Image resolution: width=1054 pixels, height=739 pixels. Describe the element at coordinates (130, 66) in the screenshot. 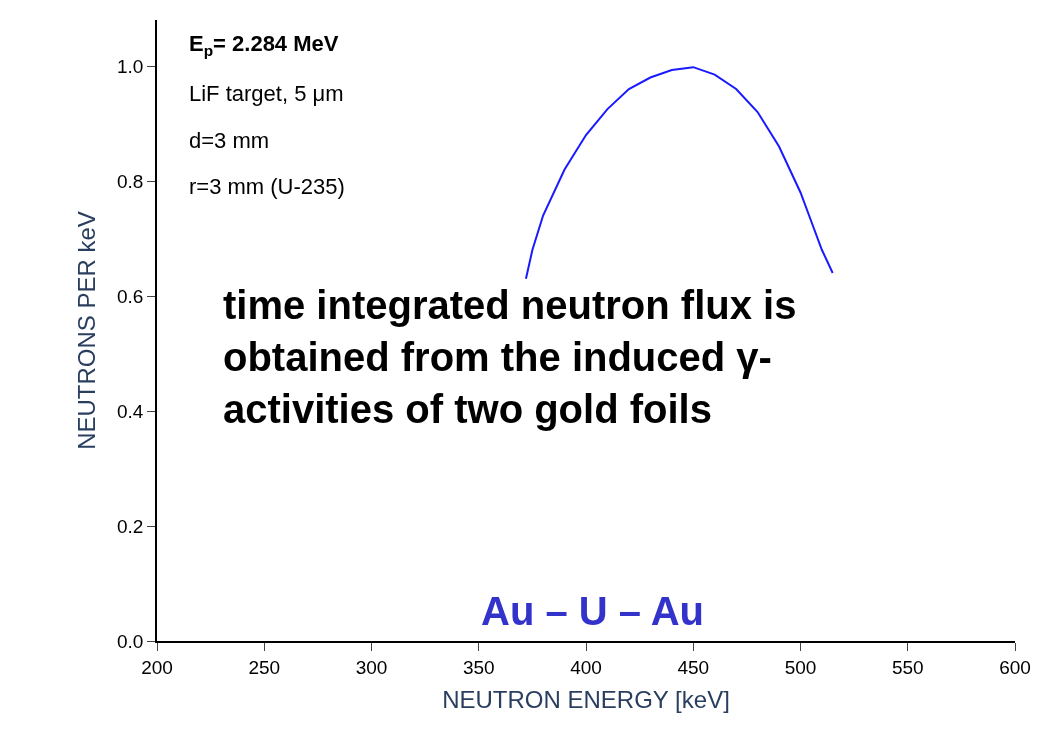

I see `y-tick-label: 1.0` at that location.